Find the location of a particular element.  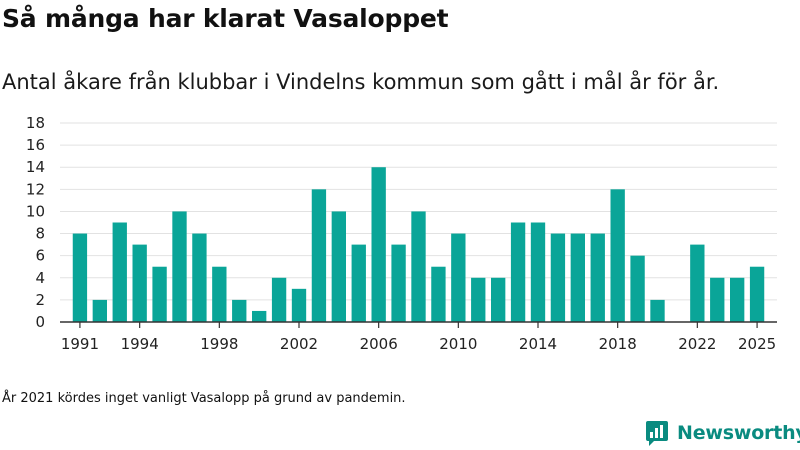

bar-2019 is located at coordinates (637, 288).